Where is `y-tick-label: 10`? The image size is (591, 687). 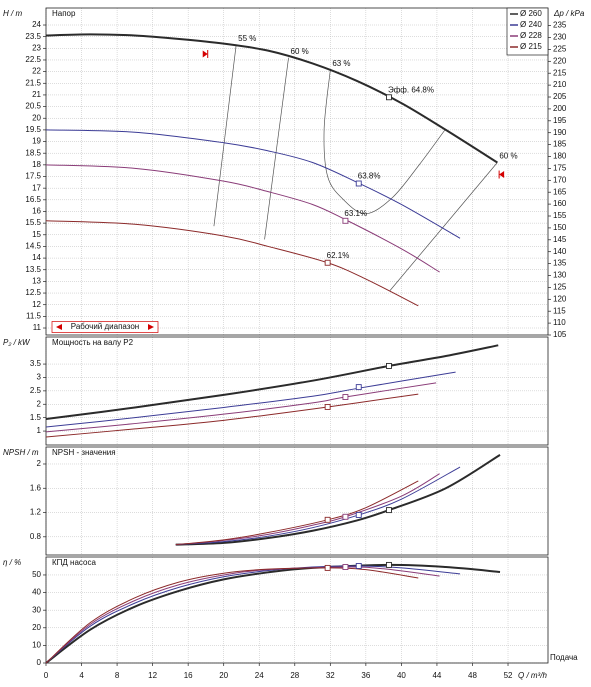
y-tick-label: 10 is located at coordinates (36, 645).